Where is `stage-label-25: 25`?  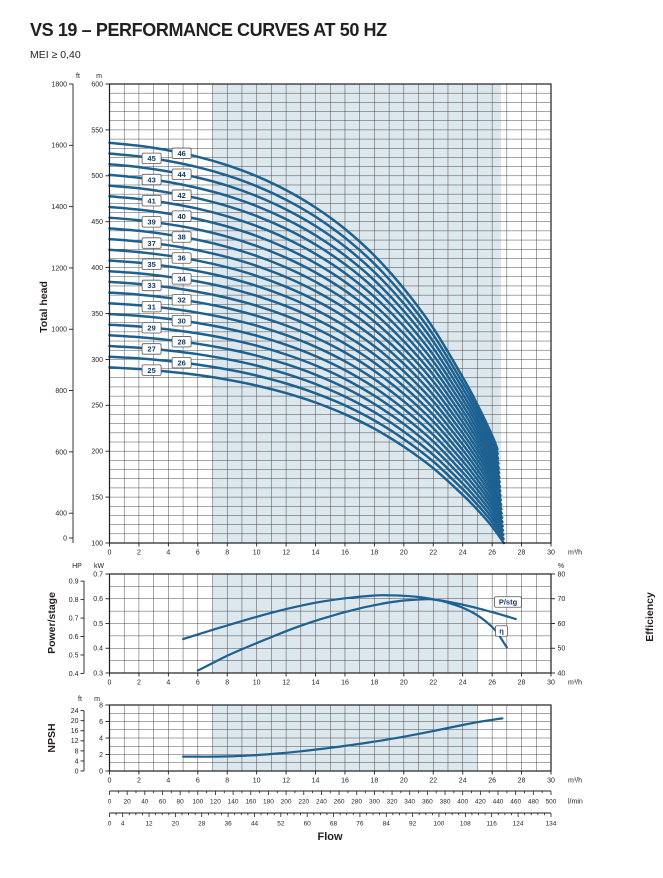
stage-label-25: 25 is located at coordinates (151, 370).